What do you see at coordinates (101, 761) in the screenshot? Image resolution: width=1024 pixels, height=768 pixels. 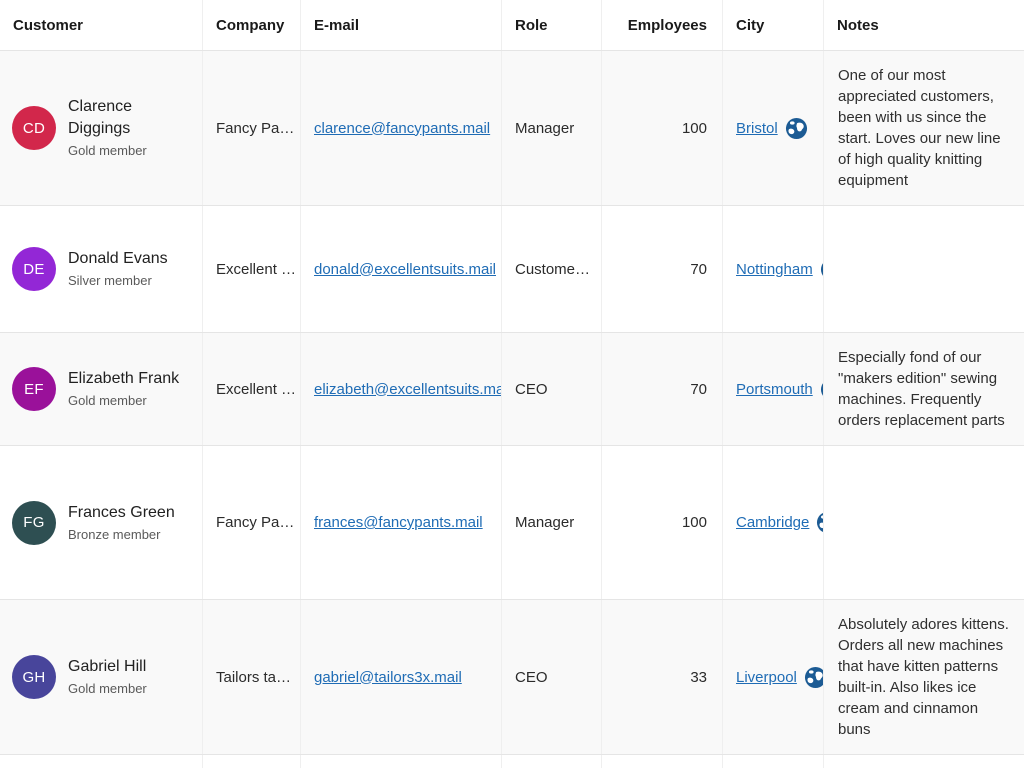 I see `customer-cell: HI Henrietta Ives Silver member` at bounding box center [101, 761].